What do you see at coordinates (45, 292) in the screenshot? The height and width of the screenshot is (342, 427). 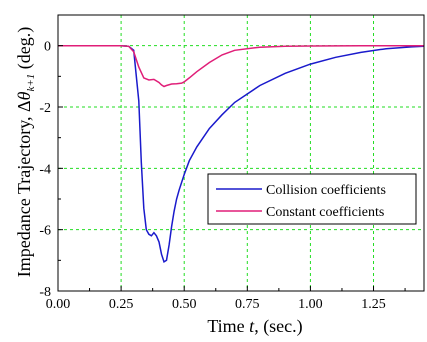 I see `y-tick-label: -8` at bounding box center [45, 292].